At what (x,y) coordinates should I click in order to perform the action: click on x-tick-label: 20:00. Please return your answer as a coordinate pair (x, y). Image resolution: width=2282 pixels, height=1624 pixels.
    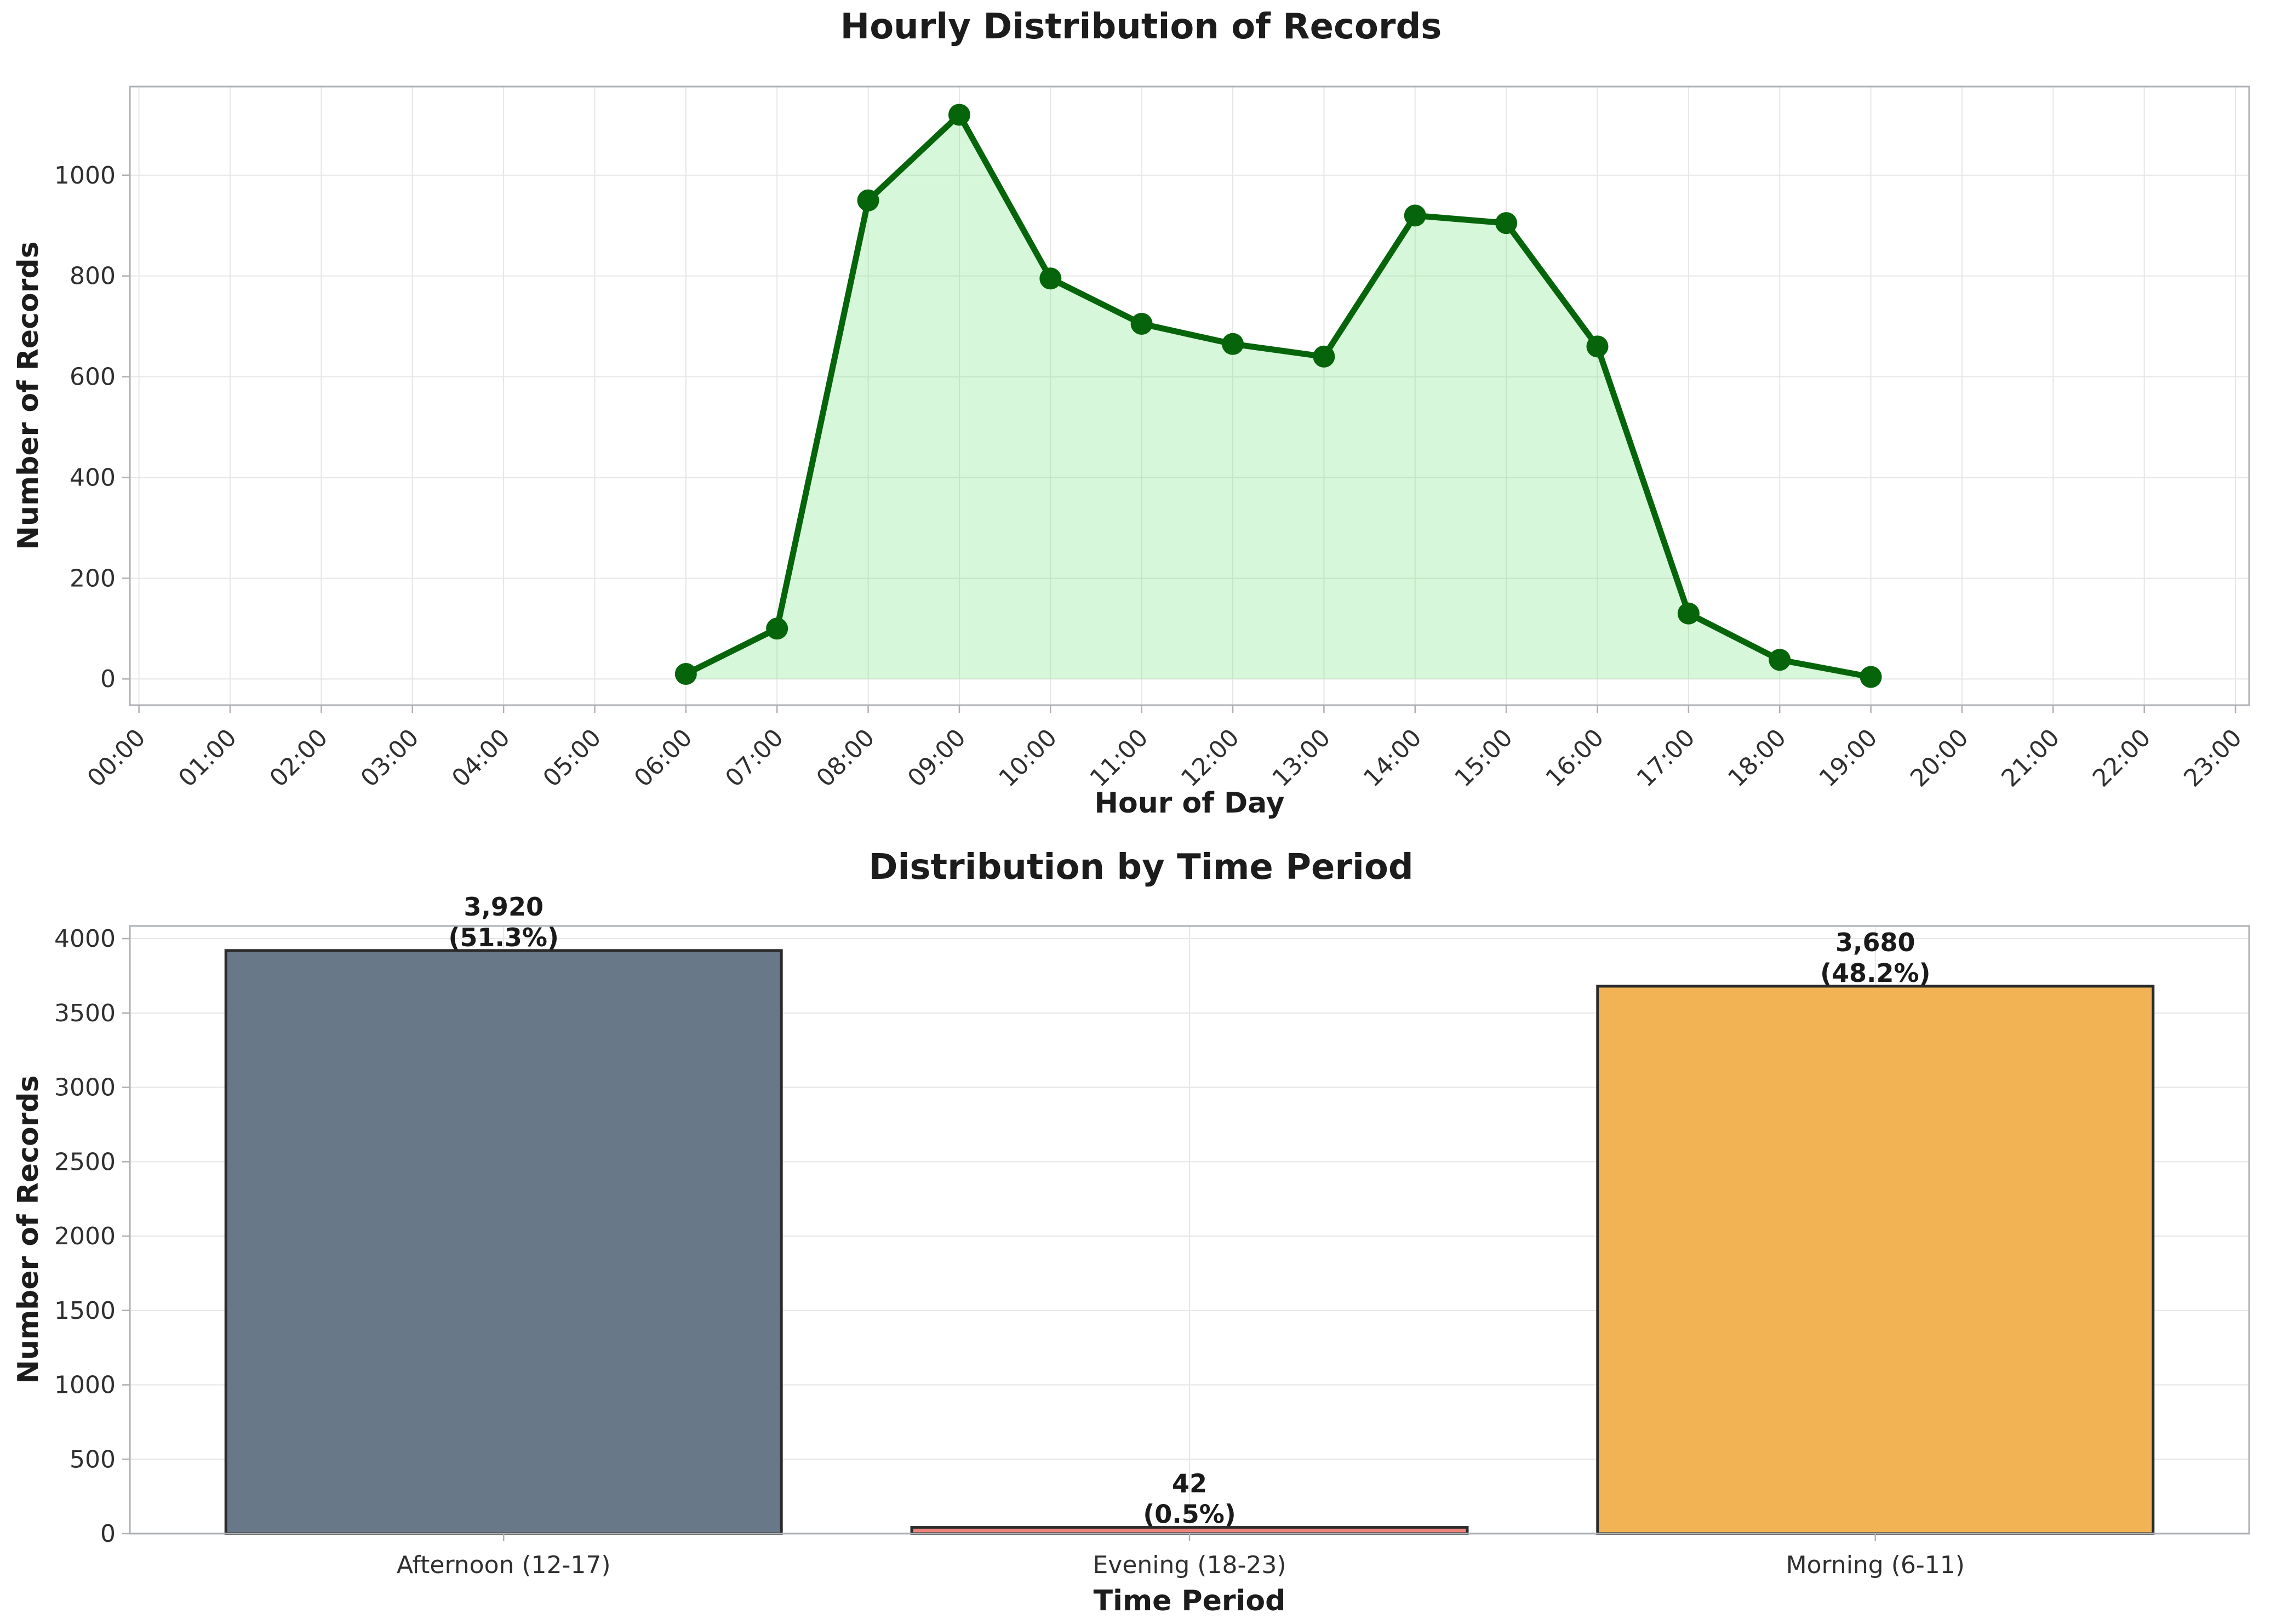
    Looking at the image, I should click on (1939, 758).